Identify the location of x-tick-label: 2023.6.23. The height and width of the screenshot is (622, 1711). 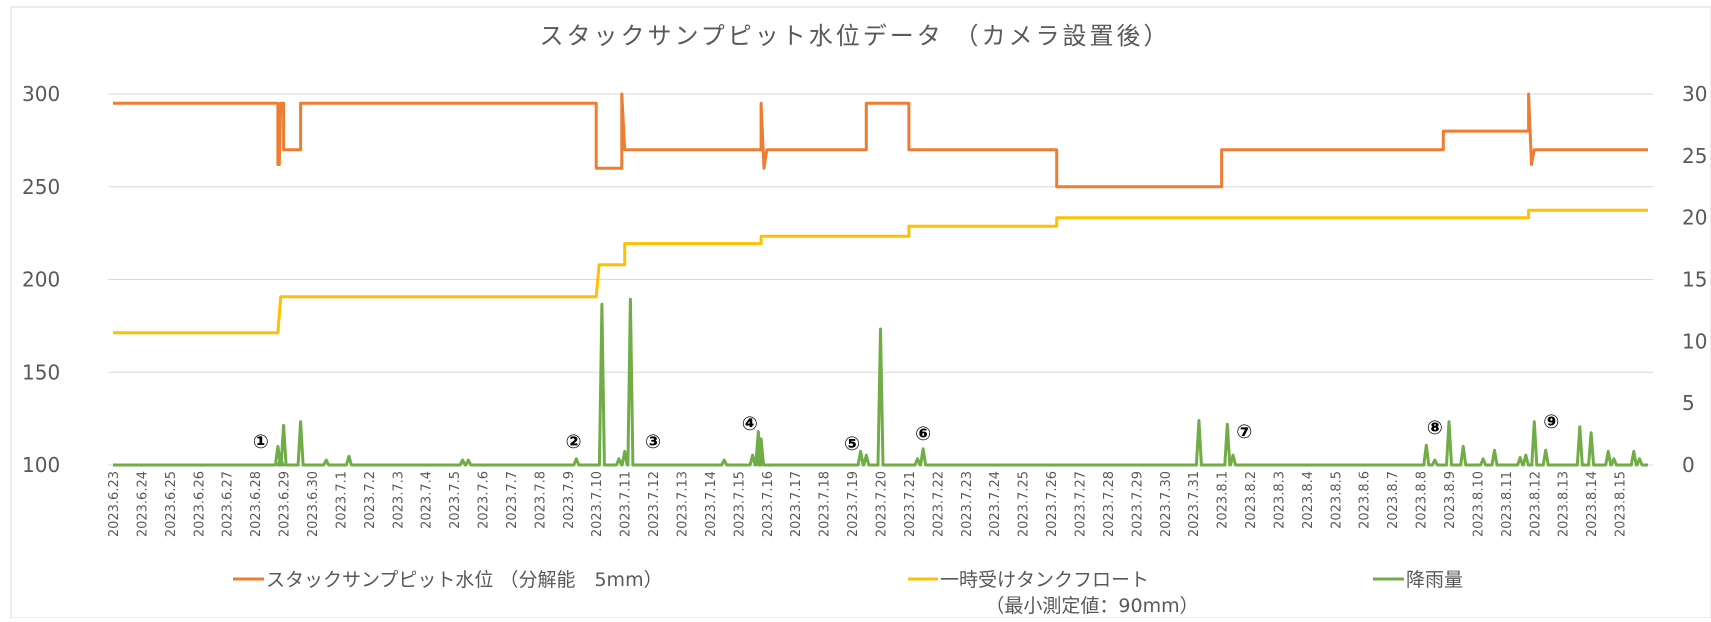
(114, 504).